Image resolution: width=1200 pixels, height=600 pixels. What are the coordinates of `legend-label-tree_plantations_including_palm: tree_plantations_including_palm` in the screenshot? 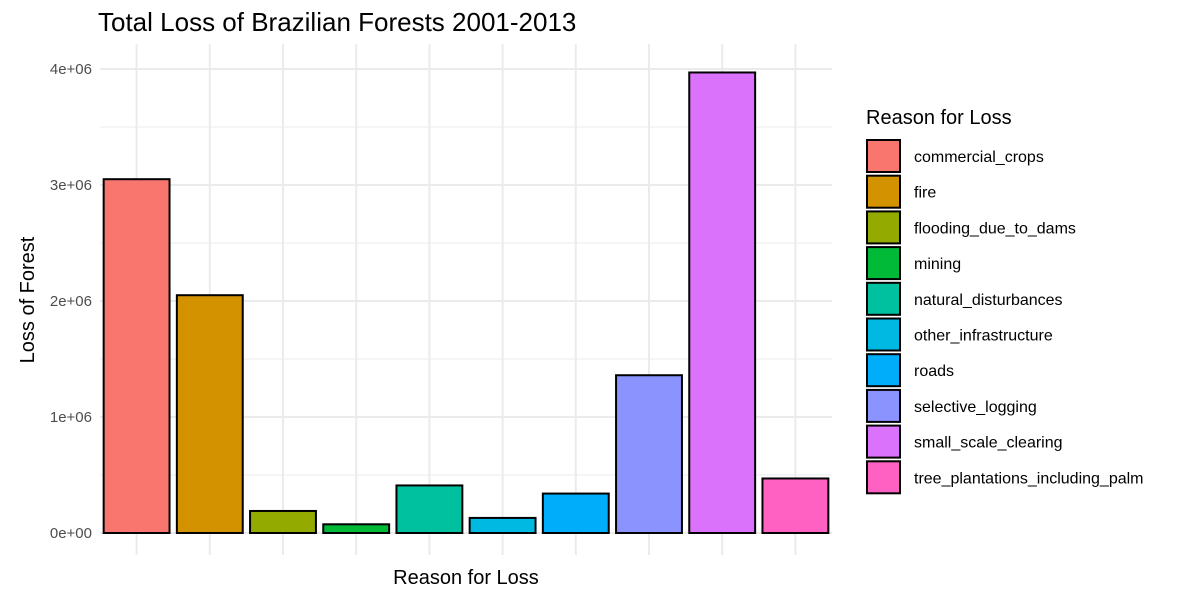 It's located at (1029, 478).